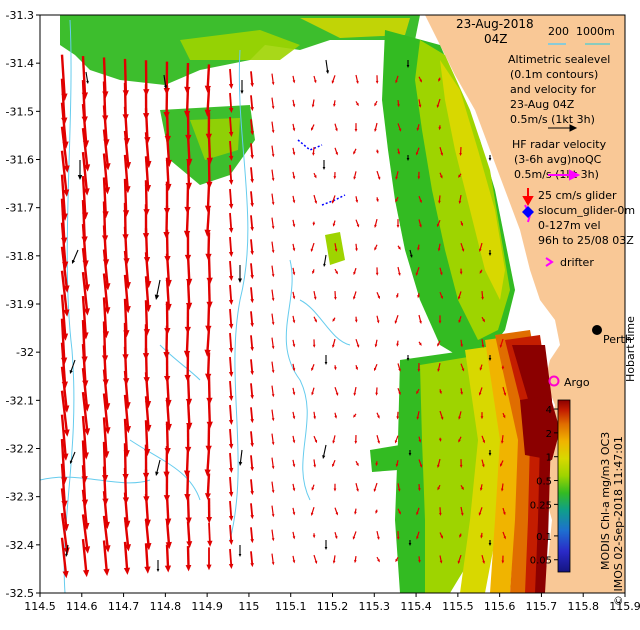 Image resolution: width=640 pixels, height=630 pixels. What do you see at coordinates (416, 606) in the screenshot?
I see `x-tick-label: 115.4` at bounding box center [416, 606].